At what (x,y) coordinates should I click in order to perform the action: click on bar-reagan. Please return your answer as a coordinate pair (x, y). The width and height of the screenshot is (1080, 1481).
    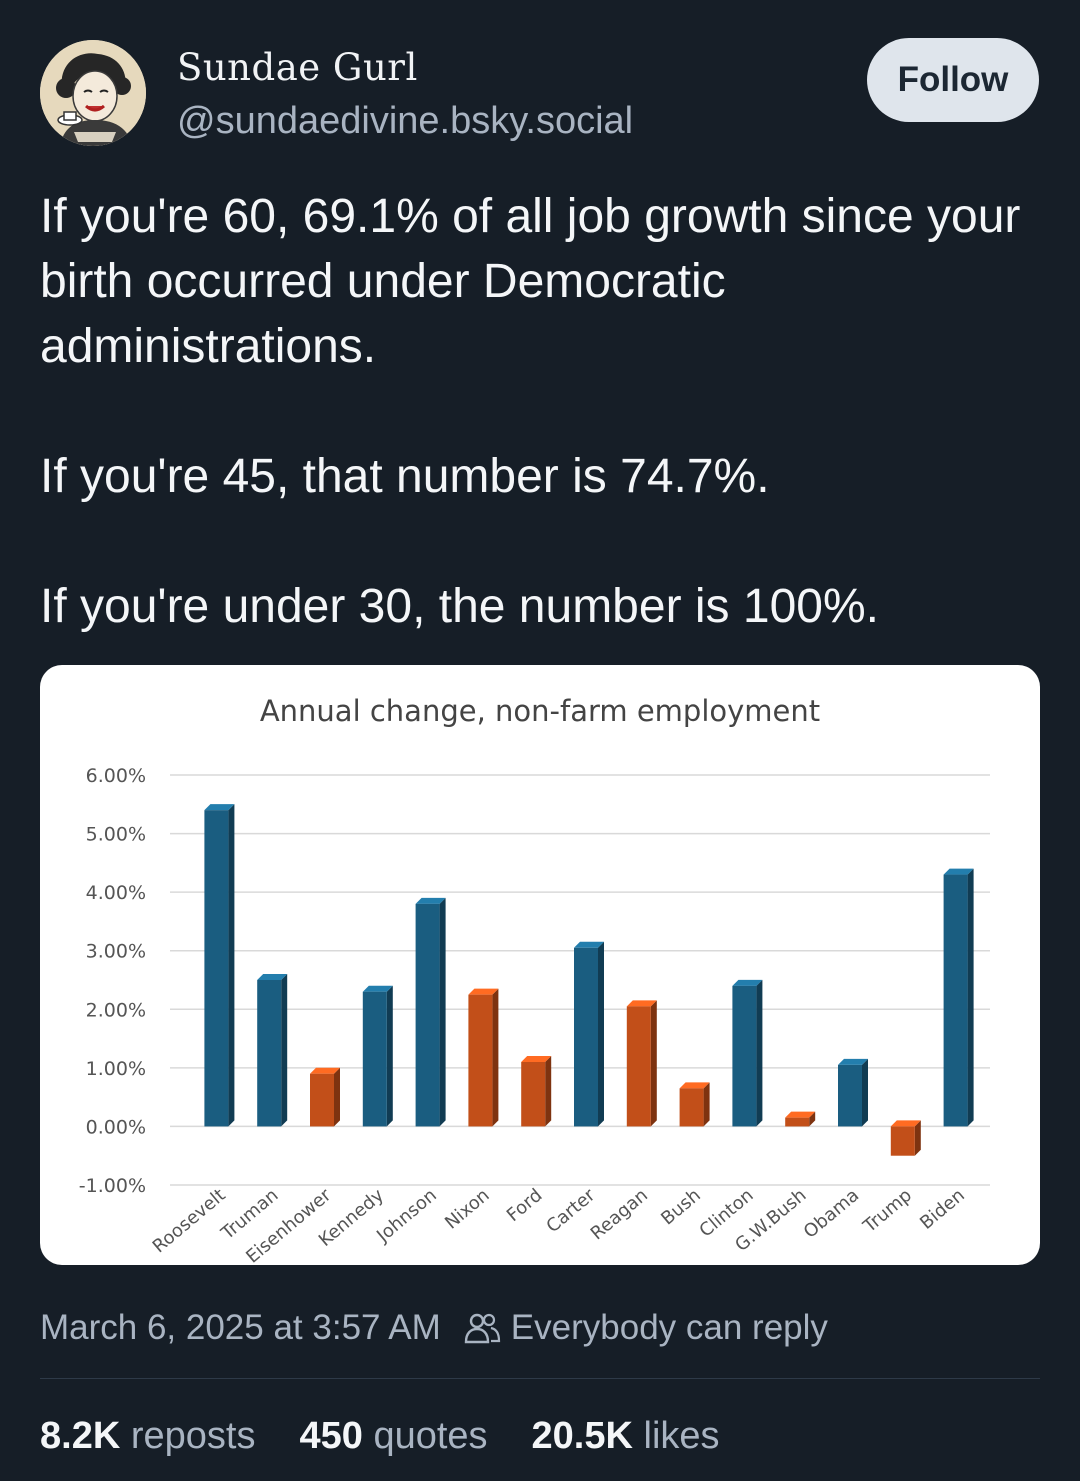
    Looking at the image, I should click on (641, 1063).